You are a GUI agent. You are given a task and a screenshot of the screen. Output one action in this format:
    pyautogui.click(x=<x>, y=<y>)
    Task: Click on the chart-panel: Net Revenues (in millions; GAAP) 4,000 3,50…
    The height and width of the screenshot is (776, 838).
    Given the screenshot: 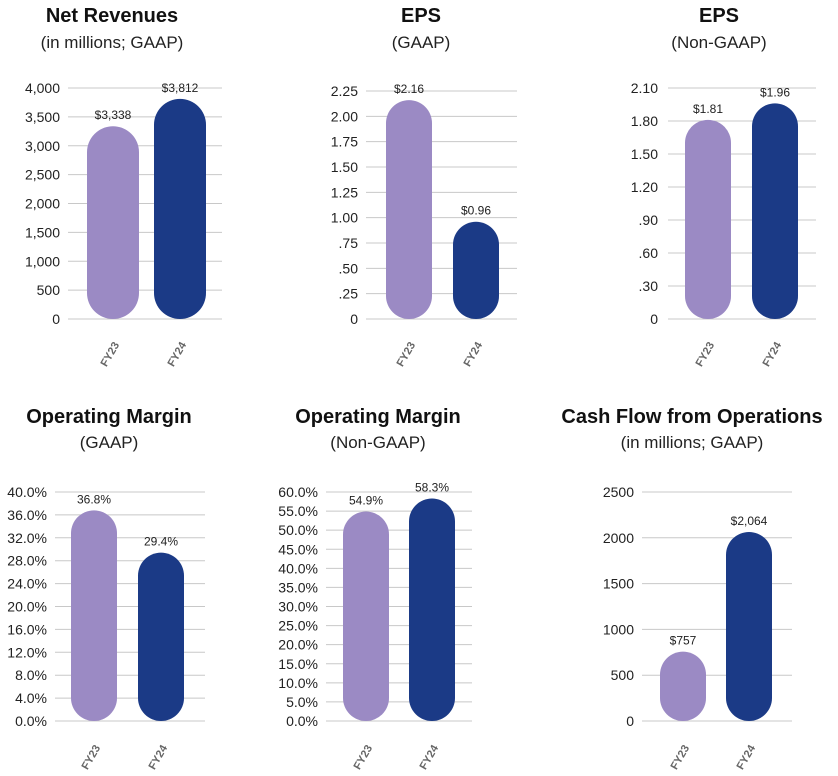 What is the action you would take?
    pyautogui.click(x=123, y=187)
    